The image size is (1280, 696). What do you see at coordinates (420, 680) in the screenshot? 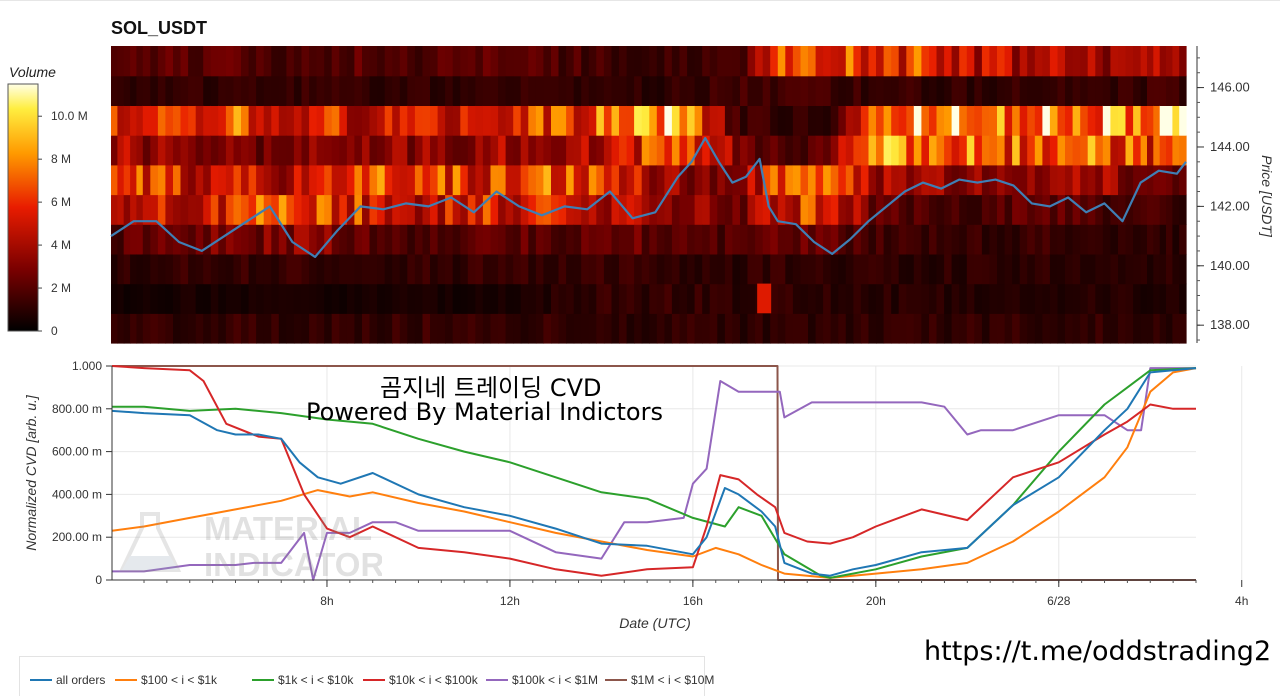
I see `legend-item-s10k: $10k < i < $100k` at bounding box center [420, 680].